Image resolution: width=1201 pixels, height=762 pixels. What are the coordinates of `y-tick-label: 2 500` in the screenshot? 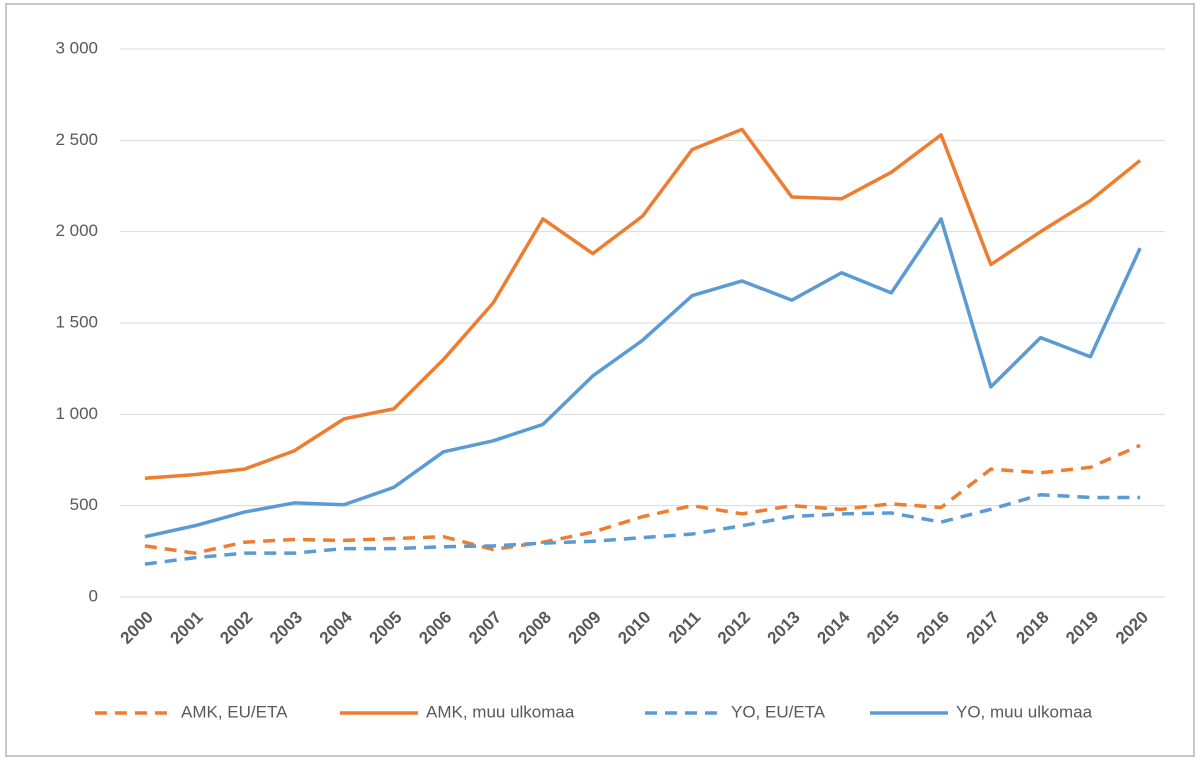 It's located at (76, 139).